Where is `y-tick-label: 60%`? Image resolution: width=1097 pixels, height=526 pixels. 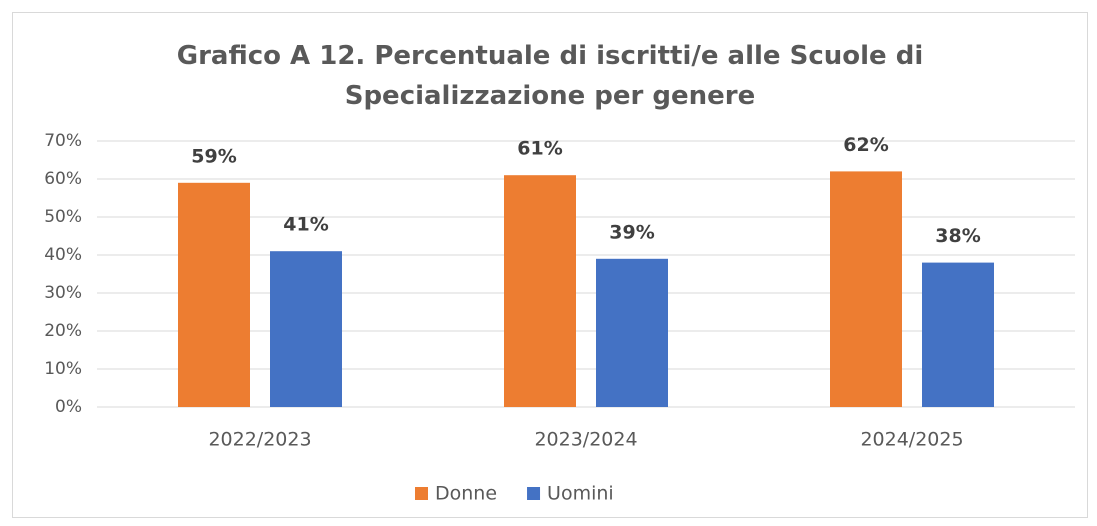
y-tick-label: 60% is located at coordinates (63, 179).